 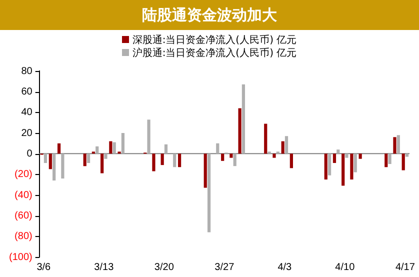 What do you see at coordinates (214, 40) in the screenshot?
I see `legend-label: 深股通:当日资金净流入(人民币) 亿元` at bounding box center [214, 40].